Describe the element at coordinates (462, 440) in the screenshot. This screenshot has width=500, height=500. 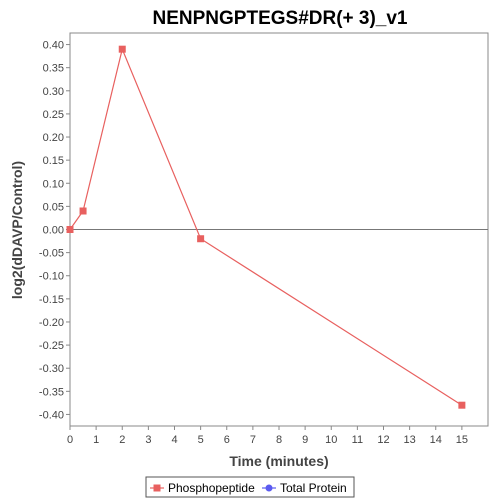
I see `x-tick-label: 15` at that location.